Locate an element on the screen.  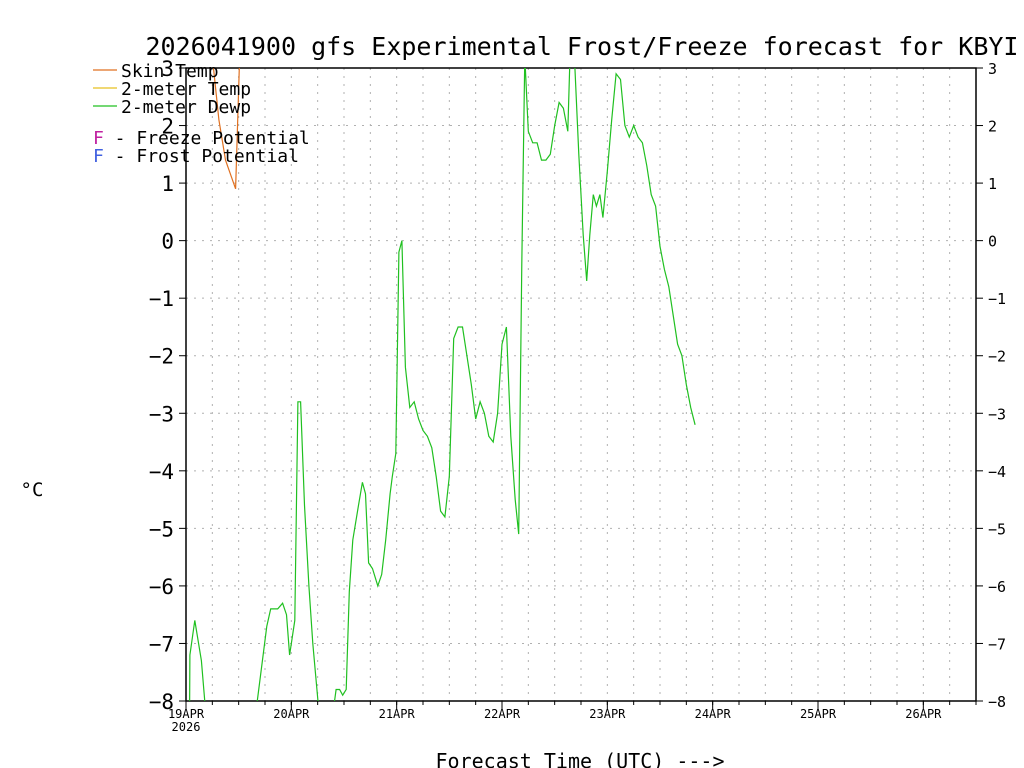
y-tick-label-left: −1 is located at coordinates (161, 299).